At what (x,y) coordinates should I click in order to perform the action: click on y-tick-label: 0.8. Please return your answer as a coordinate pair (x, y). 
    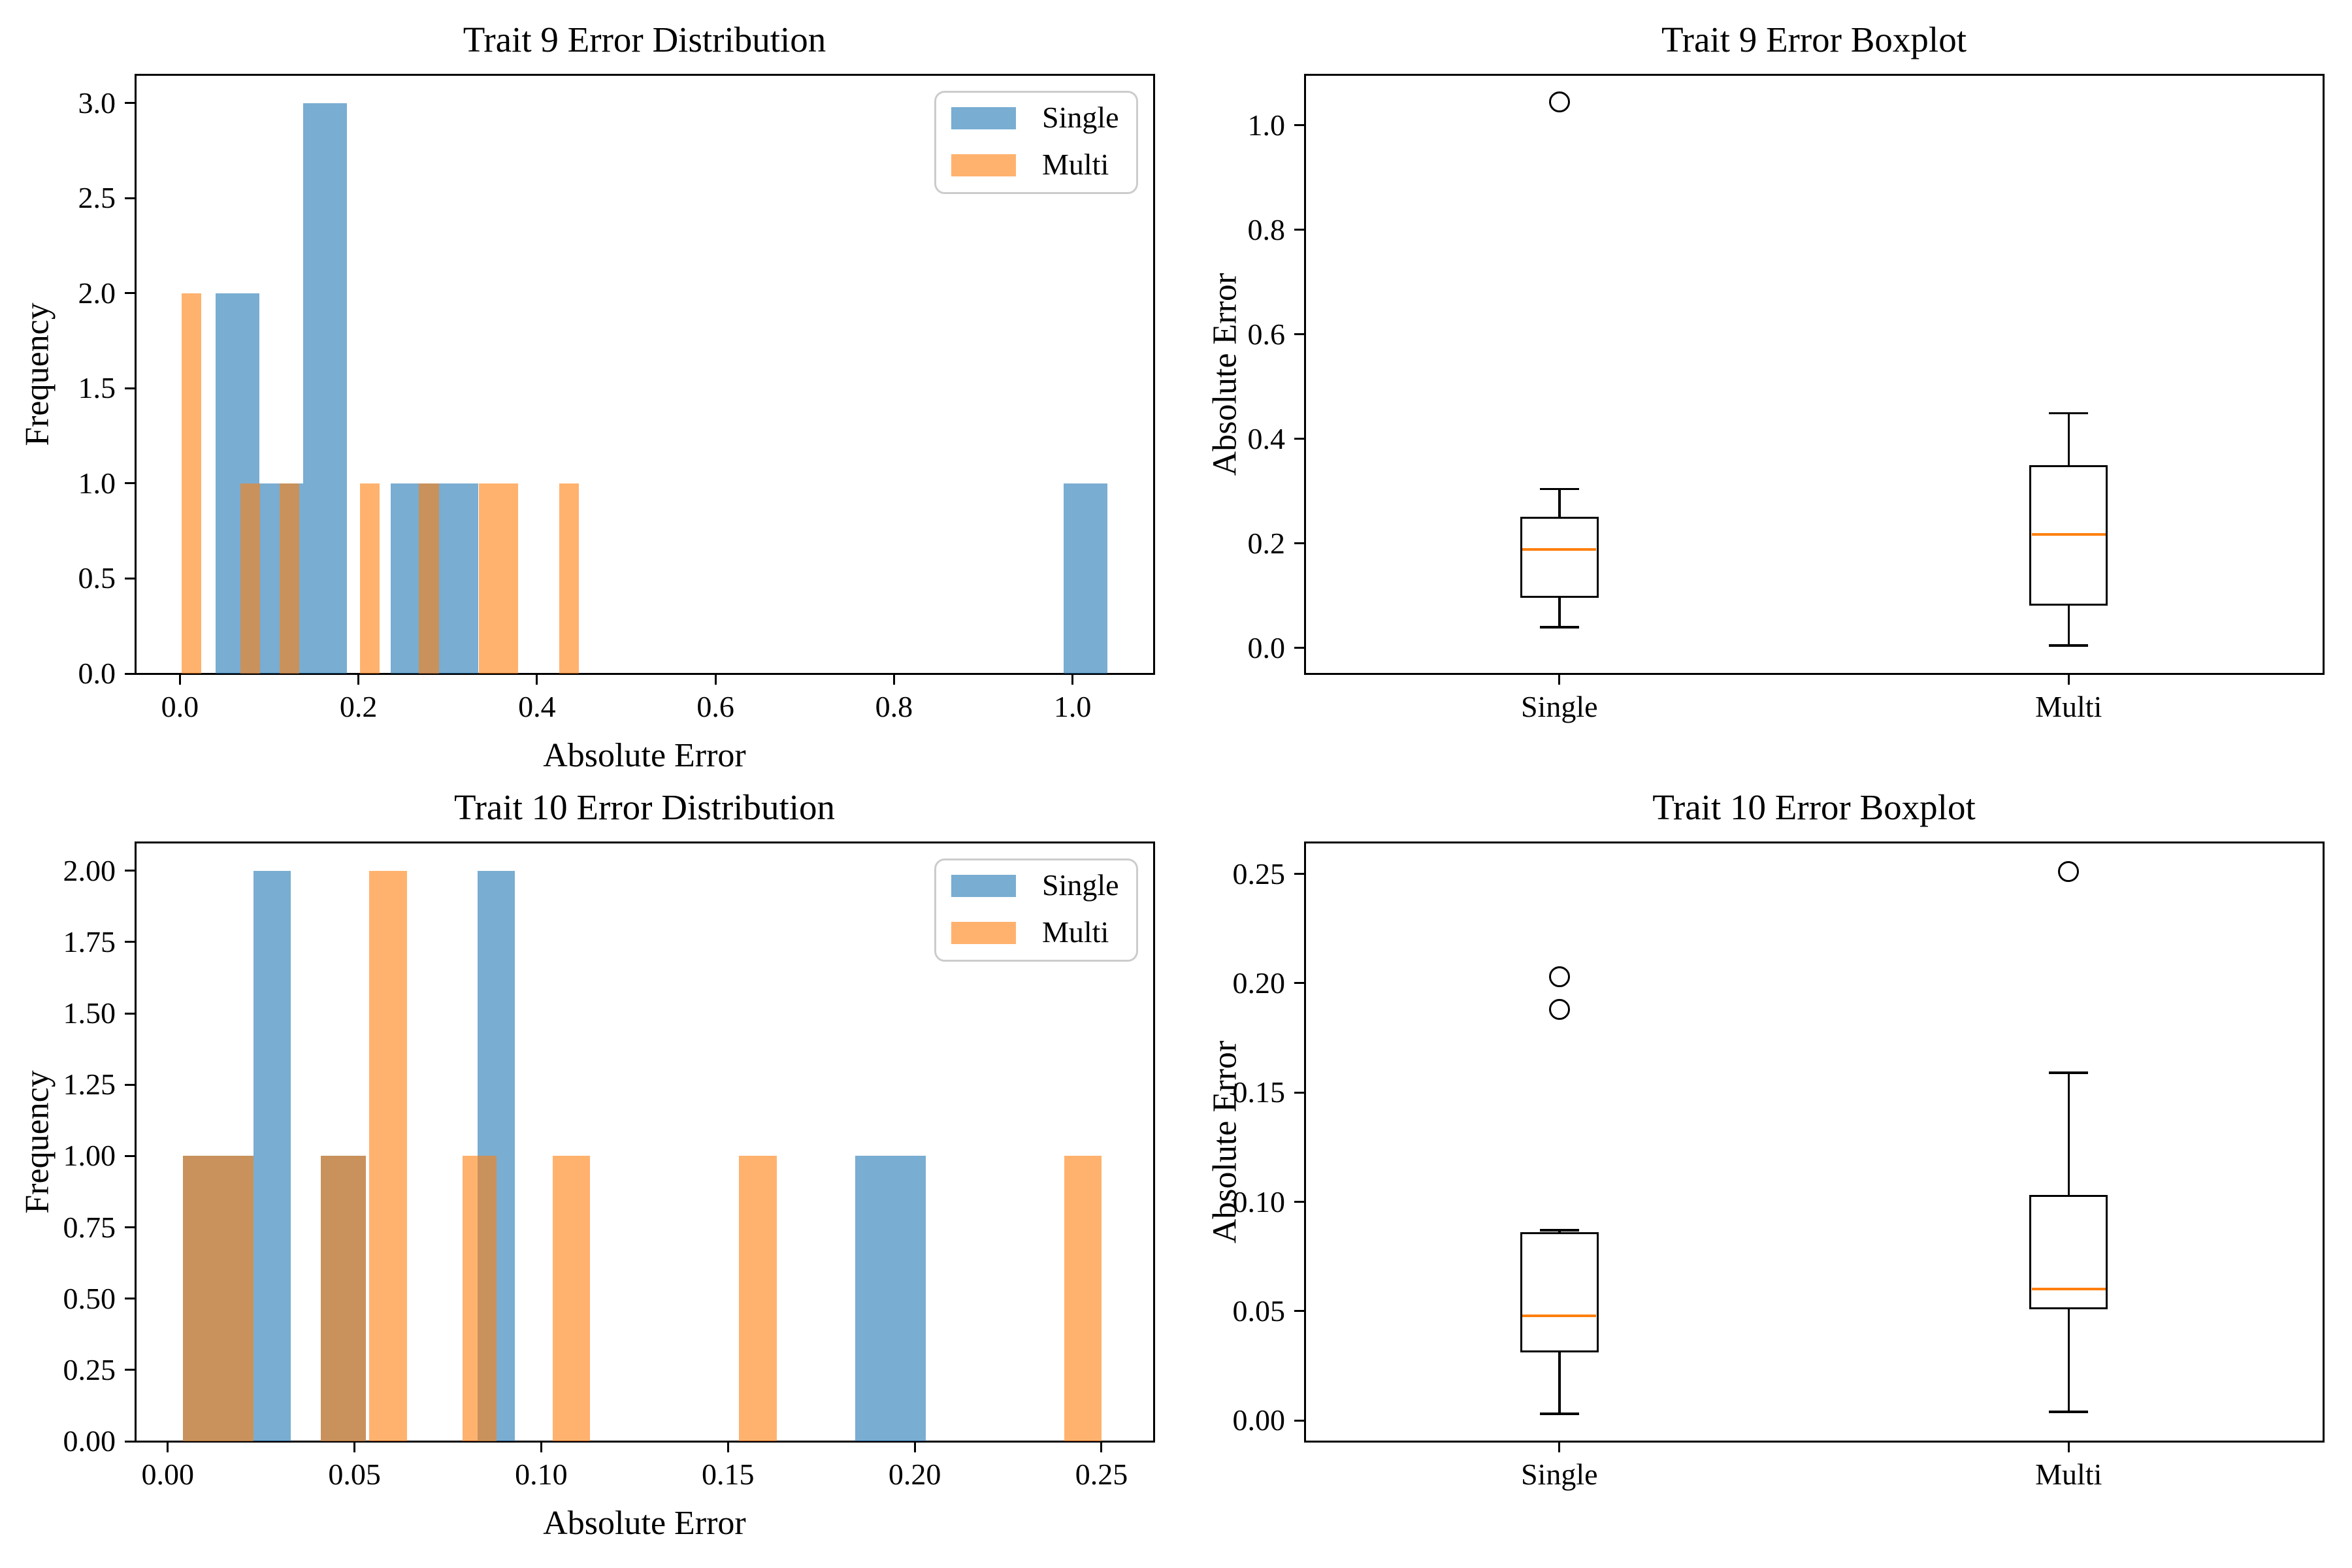
    Looking at the image, I should click on (1266, 229).